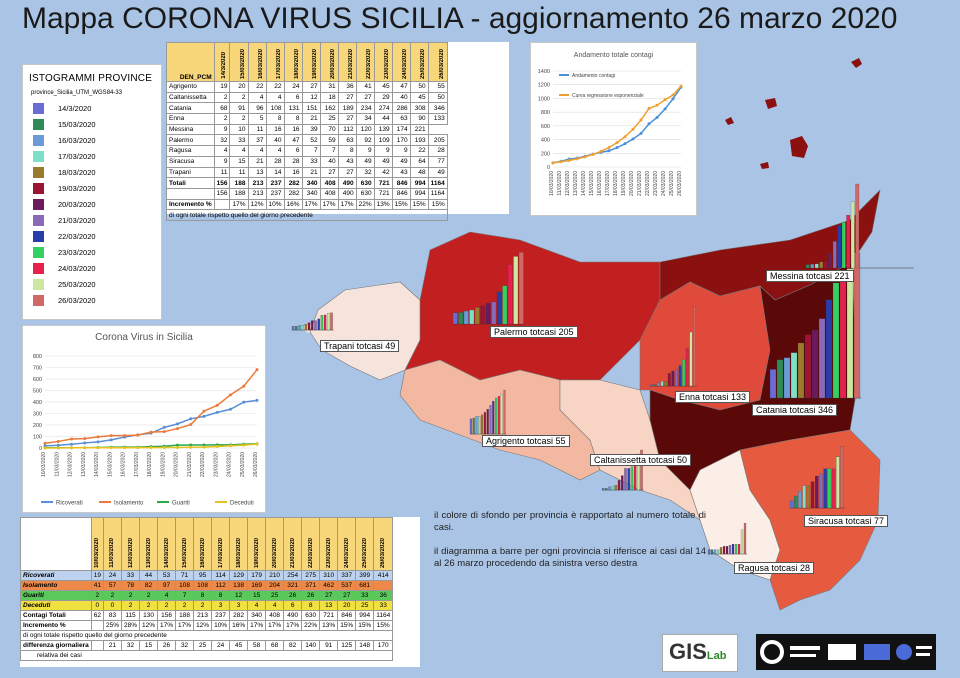 This screenshot has width=960, height=678. I want to click on table-cell: 49, so click(383, 161).